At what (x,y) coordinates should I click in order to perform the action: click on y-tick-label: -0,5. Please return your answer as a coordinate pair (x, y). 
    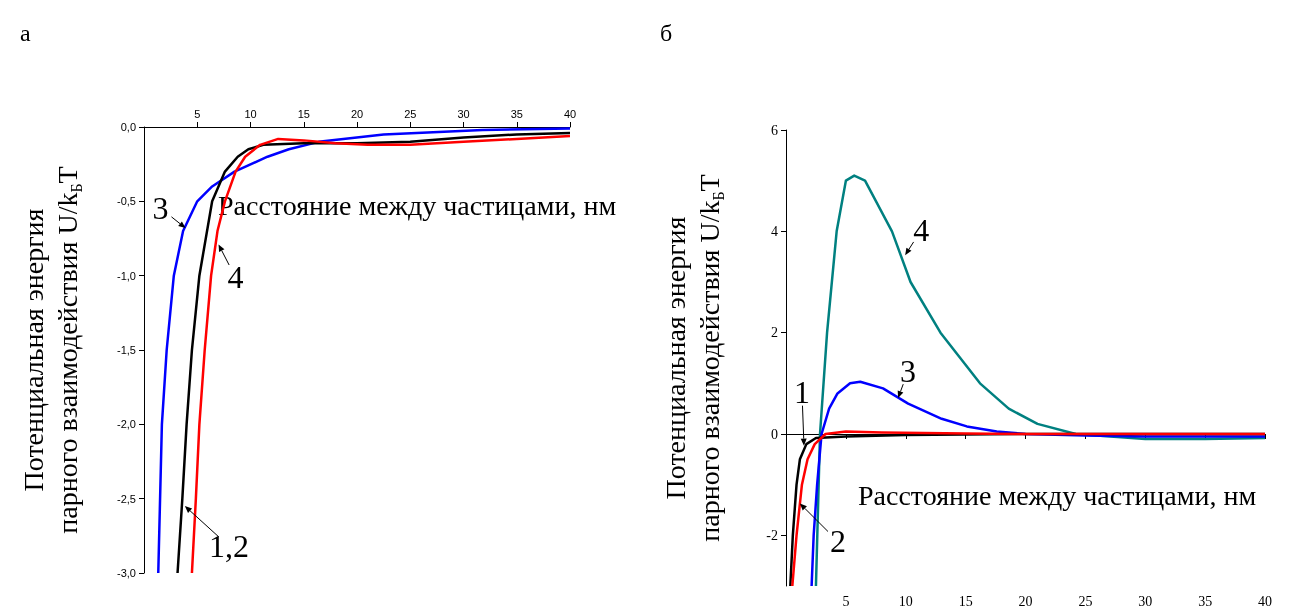
    Looking at the image, I should click on (126, 201).